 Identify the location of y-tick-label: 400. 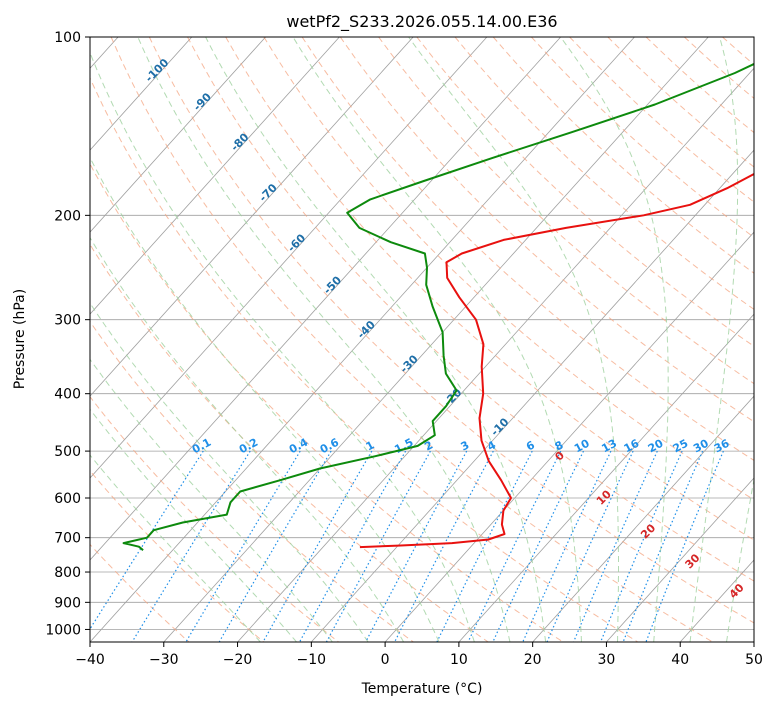
(67, 395).